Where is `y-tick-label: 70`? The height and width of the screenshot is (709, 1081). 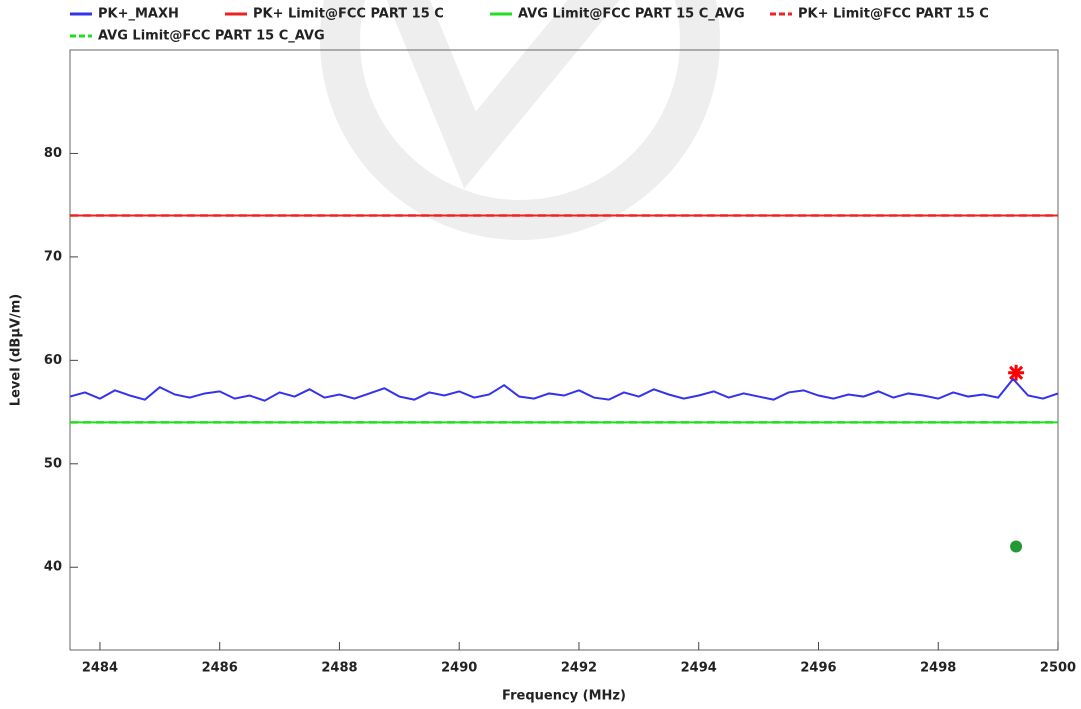 y-tick-label: 70 is located at coordinates (53, 256).